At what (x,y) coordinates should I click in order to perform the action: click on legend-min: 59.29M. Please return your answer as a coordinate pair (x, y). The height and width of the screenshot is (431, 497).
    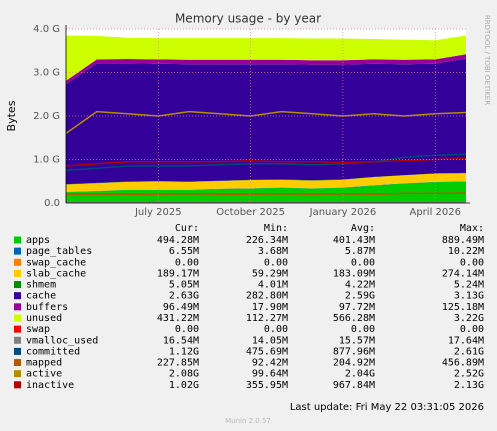
    Looking at the image, I should click on (270, 273).